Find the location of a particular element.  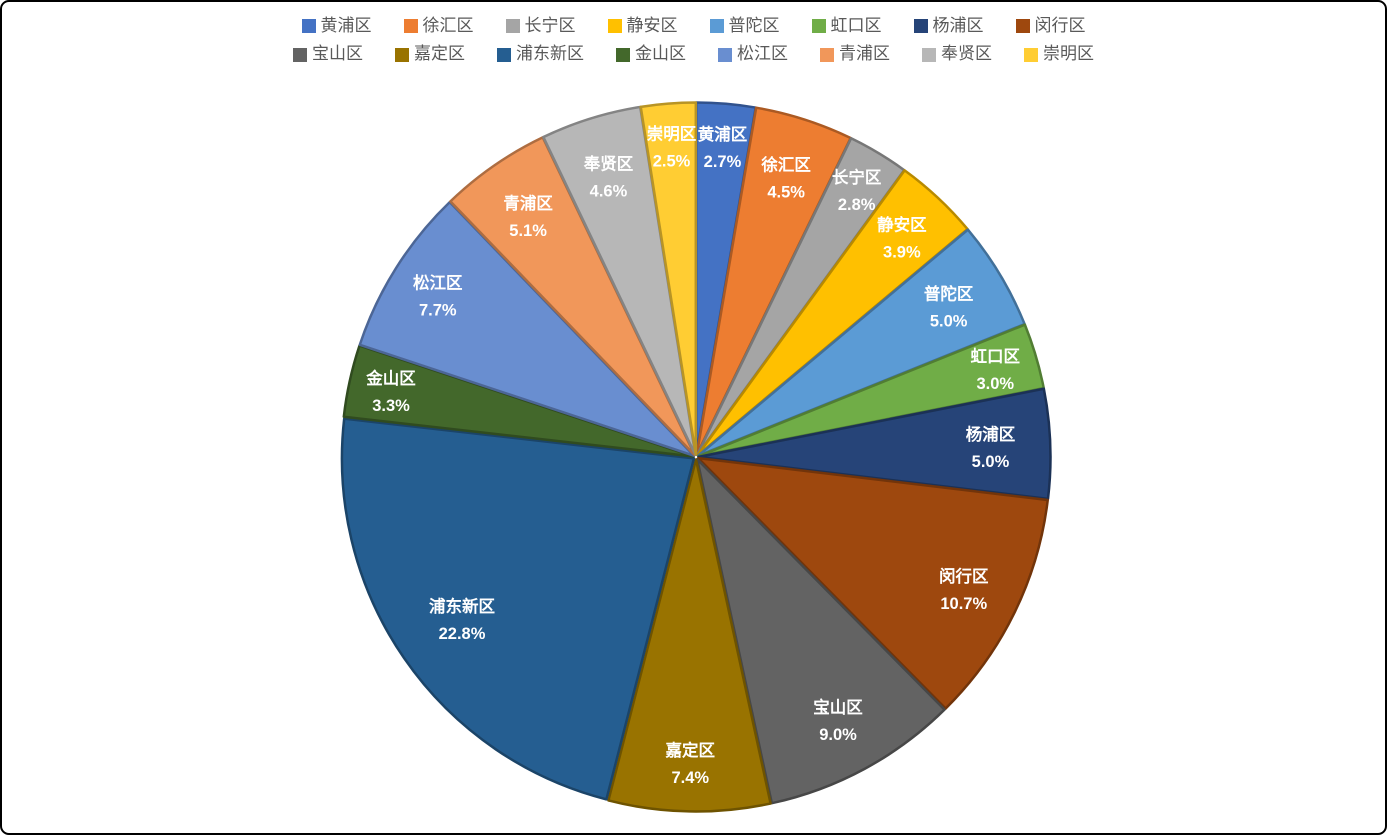

legend-row-1: 黄浦区 徐汇区 长宁区 静安区 普陀区 虹口区 杨浦区 闵行区 is located at coordinates (693, 26).